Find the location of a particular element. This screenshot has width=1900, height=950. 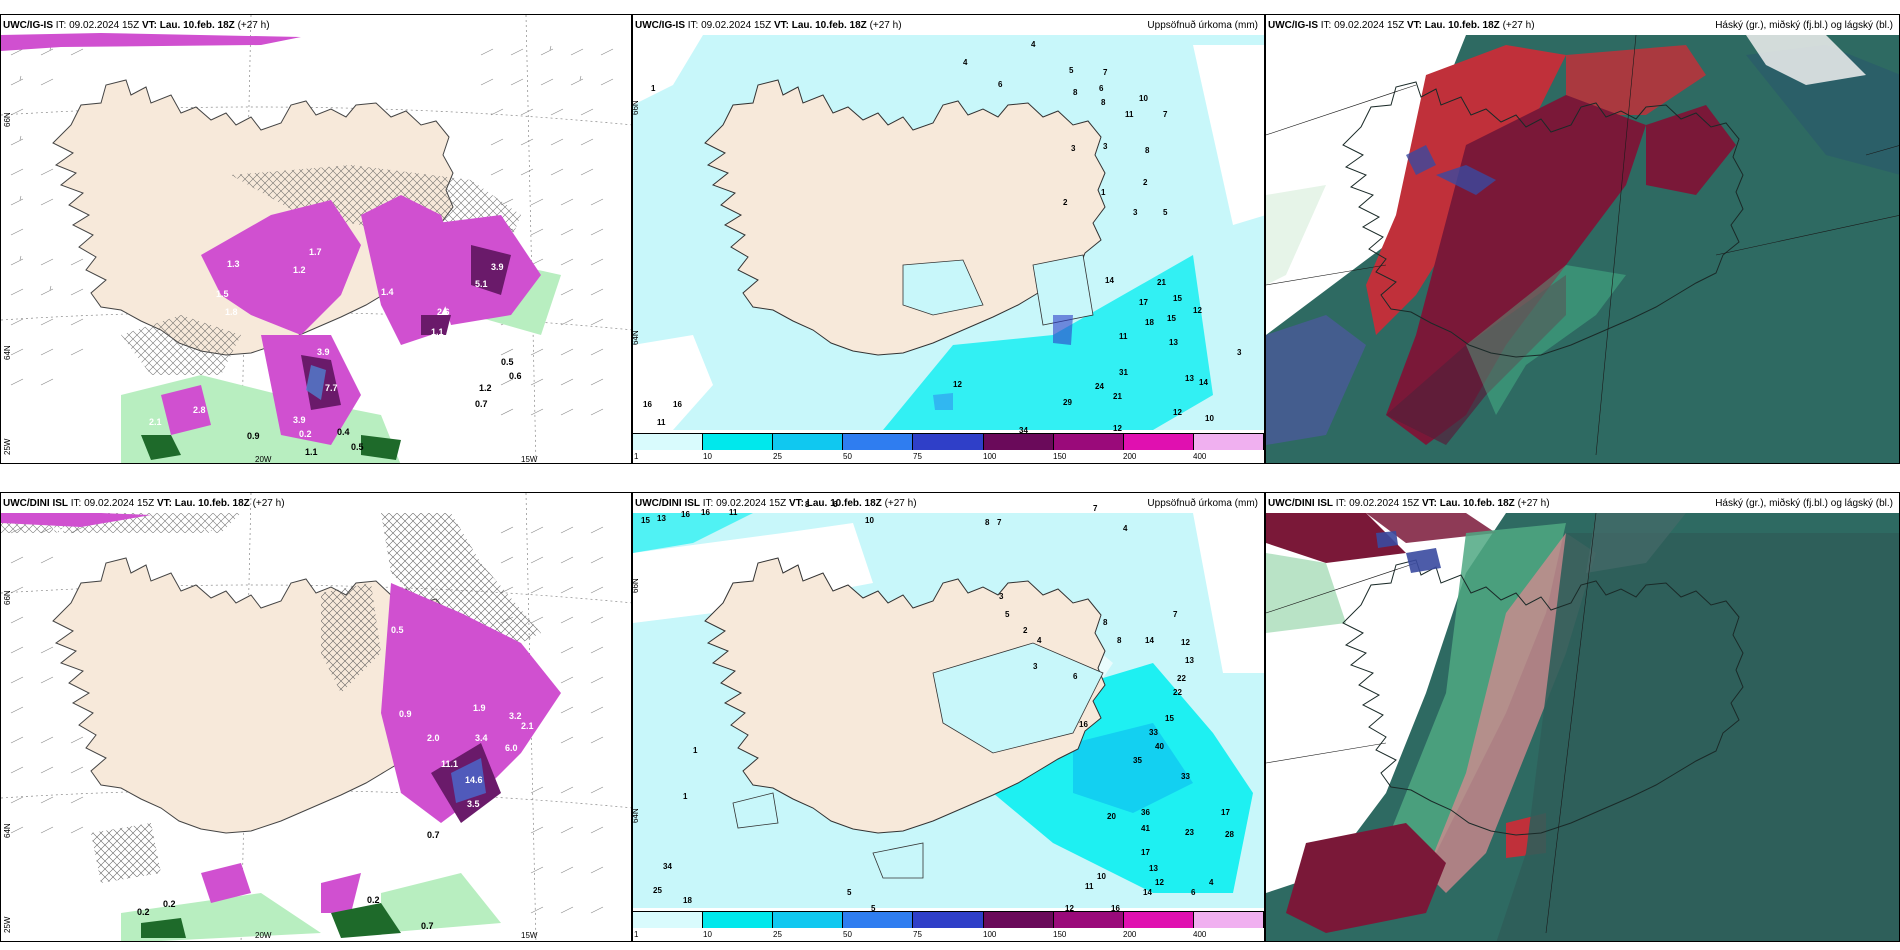

precip-colorbar is located at coordinates (948, 441).